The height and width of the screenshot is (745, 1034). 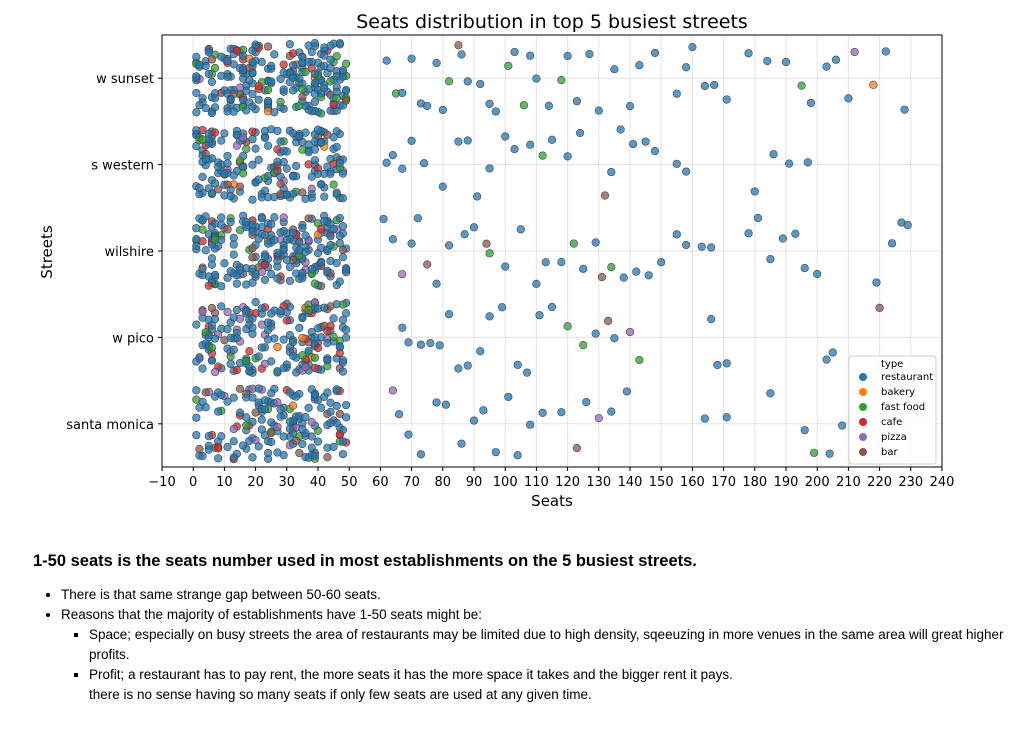 What do you see at coordinates (505, 482) in the screenshot?
I see `x-tick-label: 100` at bounding box center [505, 482].